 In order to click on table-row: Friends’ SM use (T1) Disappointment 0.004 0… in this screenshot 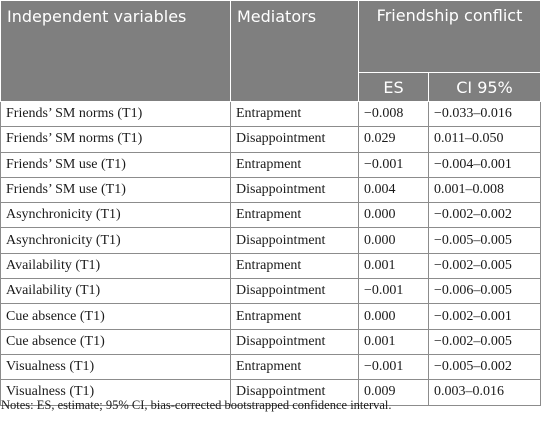, I will do `click(270, 190)`.